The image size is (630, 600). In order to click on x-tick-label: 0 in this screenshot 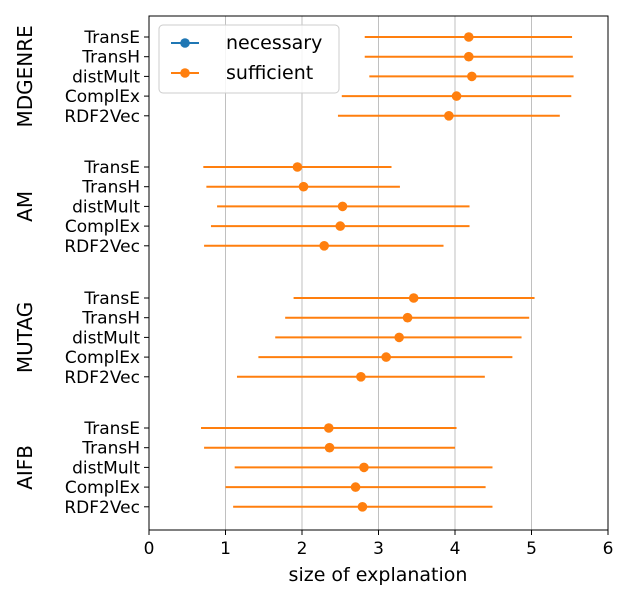, I will do `click(149, 549)`.